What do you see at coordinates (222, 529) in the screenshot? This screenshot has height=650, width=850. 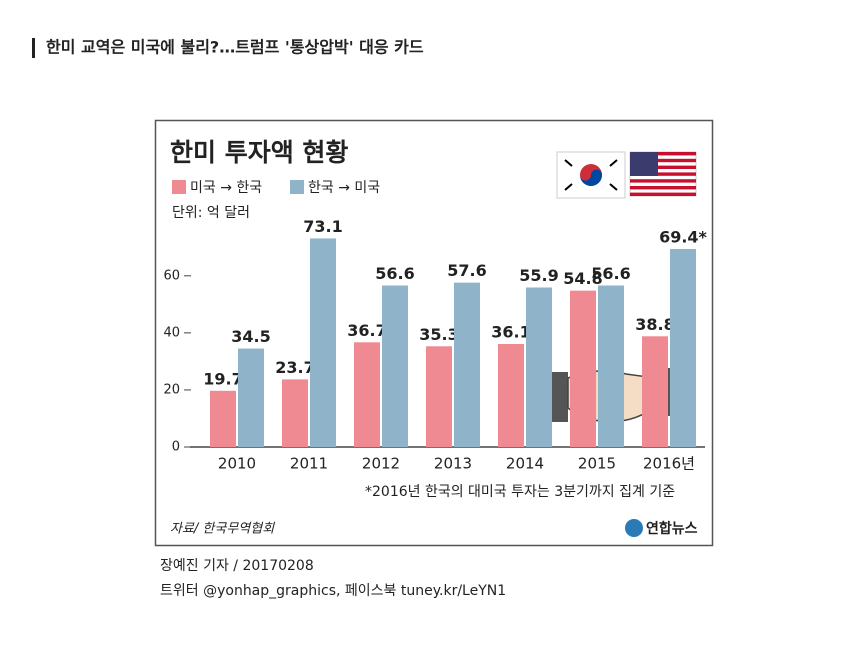 I see `source: 자료/ 한국무역협회` at bounding box center [222, 529].